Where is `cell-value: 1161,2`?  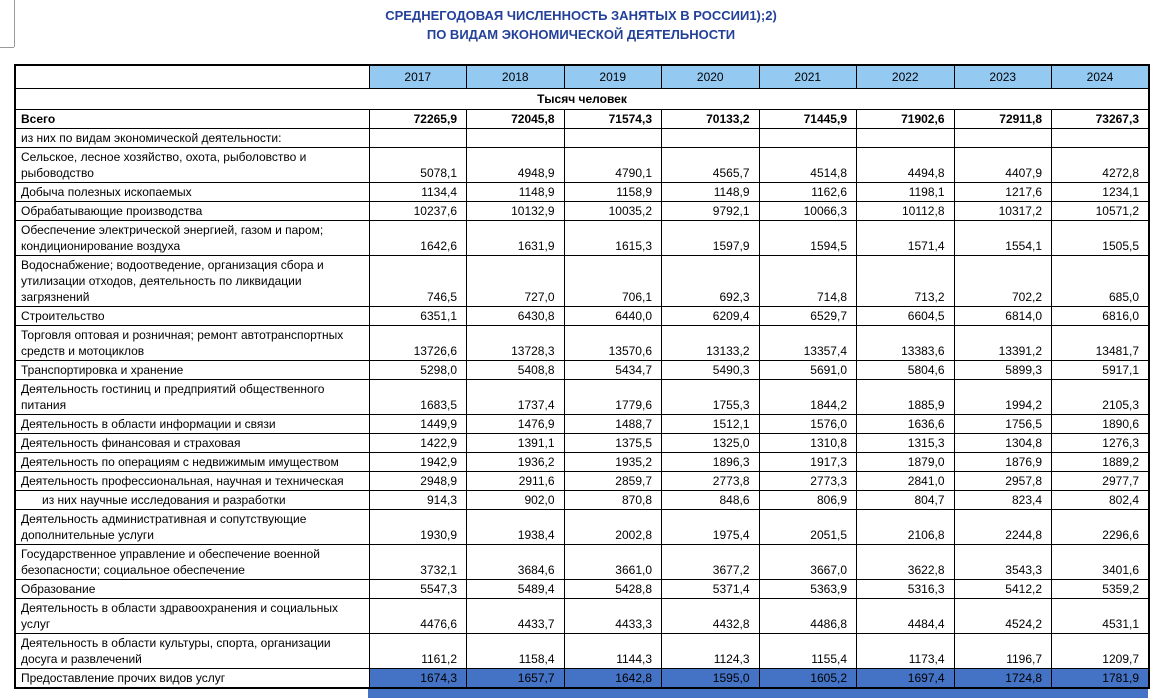
cell-value: 1161,2 is located at coordinates (417, 651).